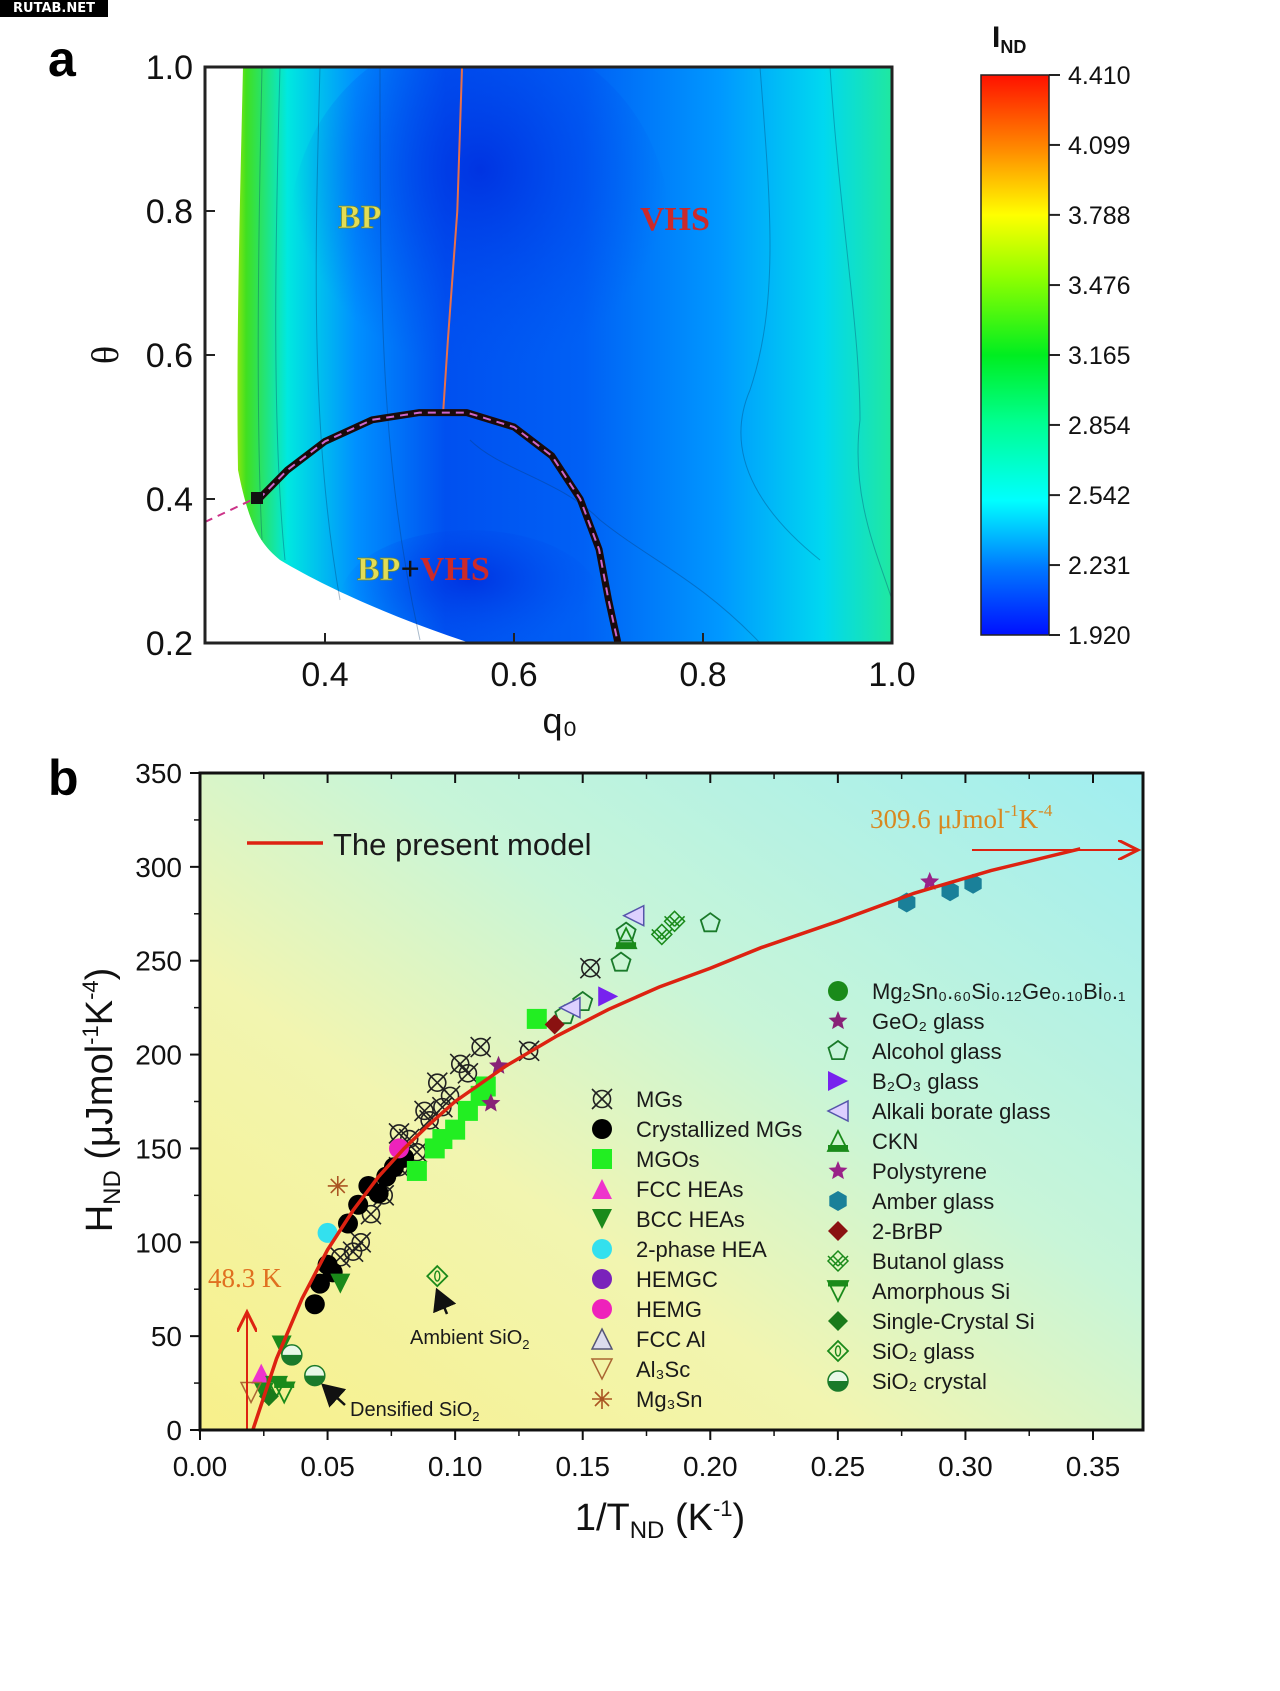 This screenshot has width=1280, height=1691. Describe the element at coordinates (953, 1321) in the screenshot. I see `legend-label: Single-Crystal Si` at that location.